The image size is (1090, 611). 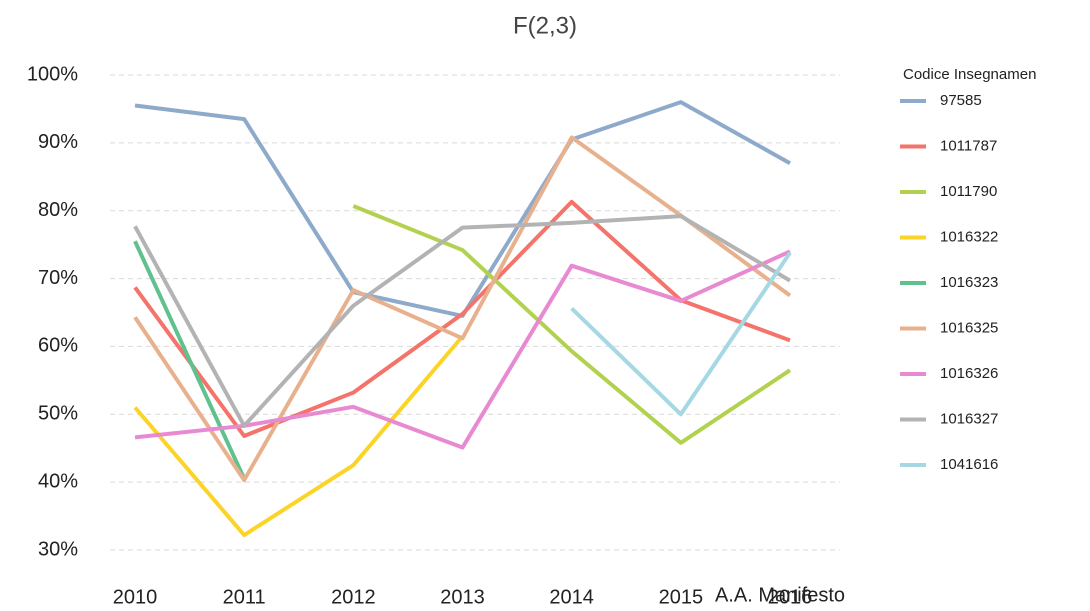 I want to click on legend-title: Codice Insegnamen, so click(x=969, y=74).